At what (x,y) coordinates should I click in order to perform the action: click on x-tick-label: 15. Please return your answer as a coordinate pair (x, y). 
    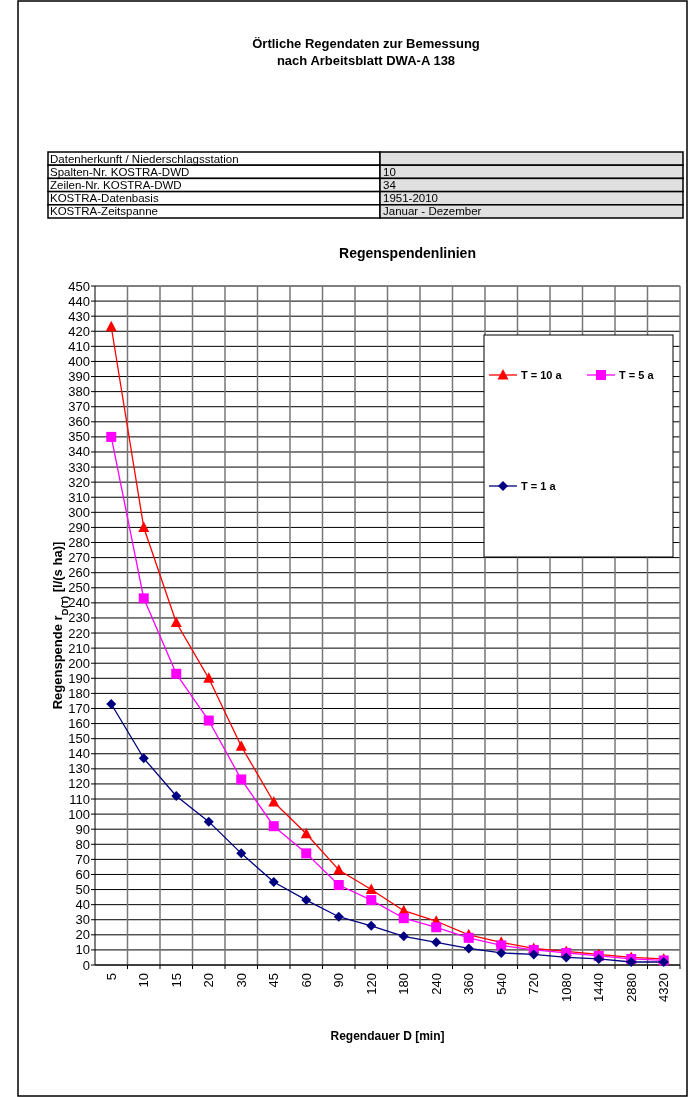
    Looking at the image, I should click on (176, 980).